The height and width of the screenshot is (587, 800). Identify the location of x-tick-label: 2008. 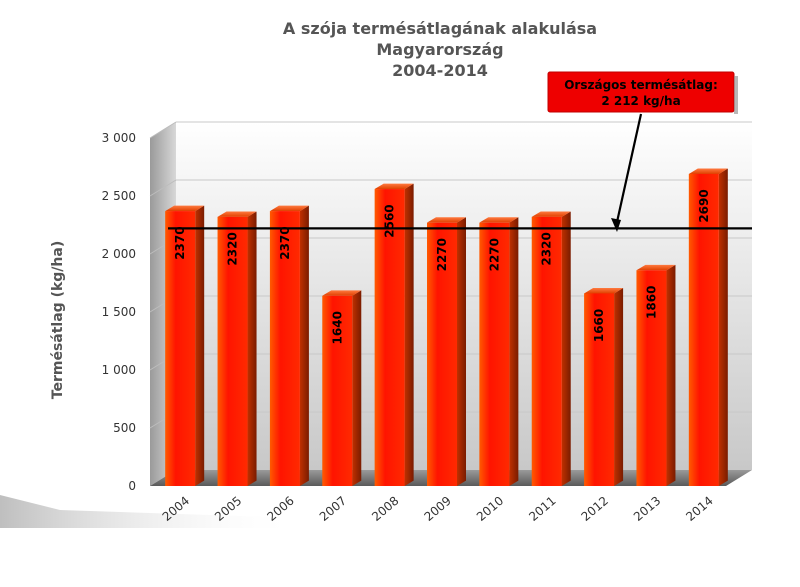
(385, 509).